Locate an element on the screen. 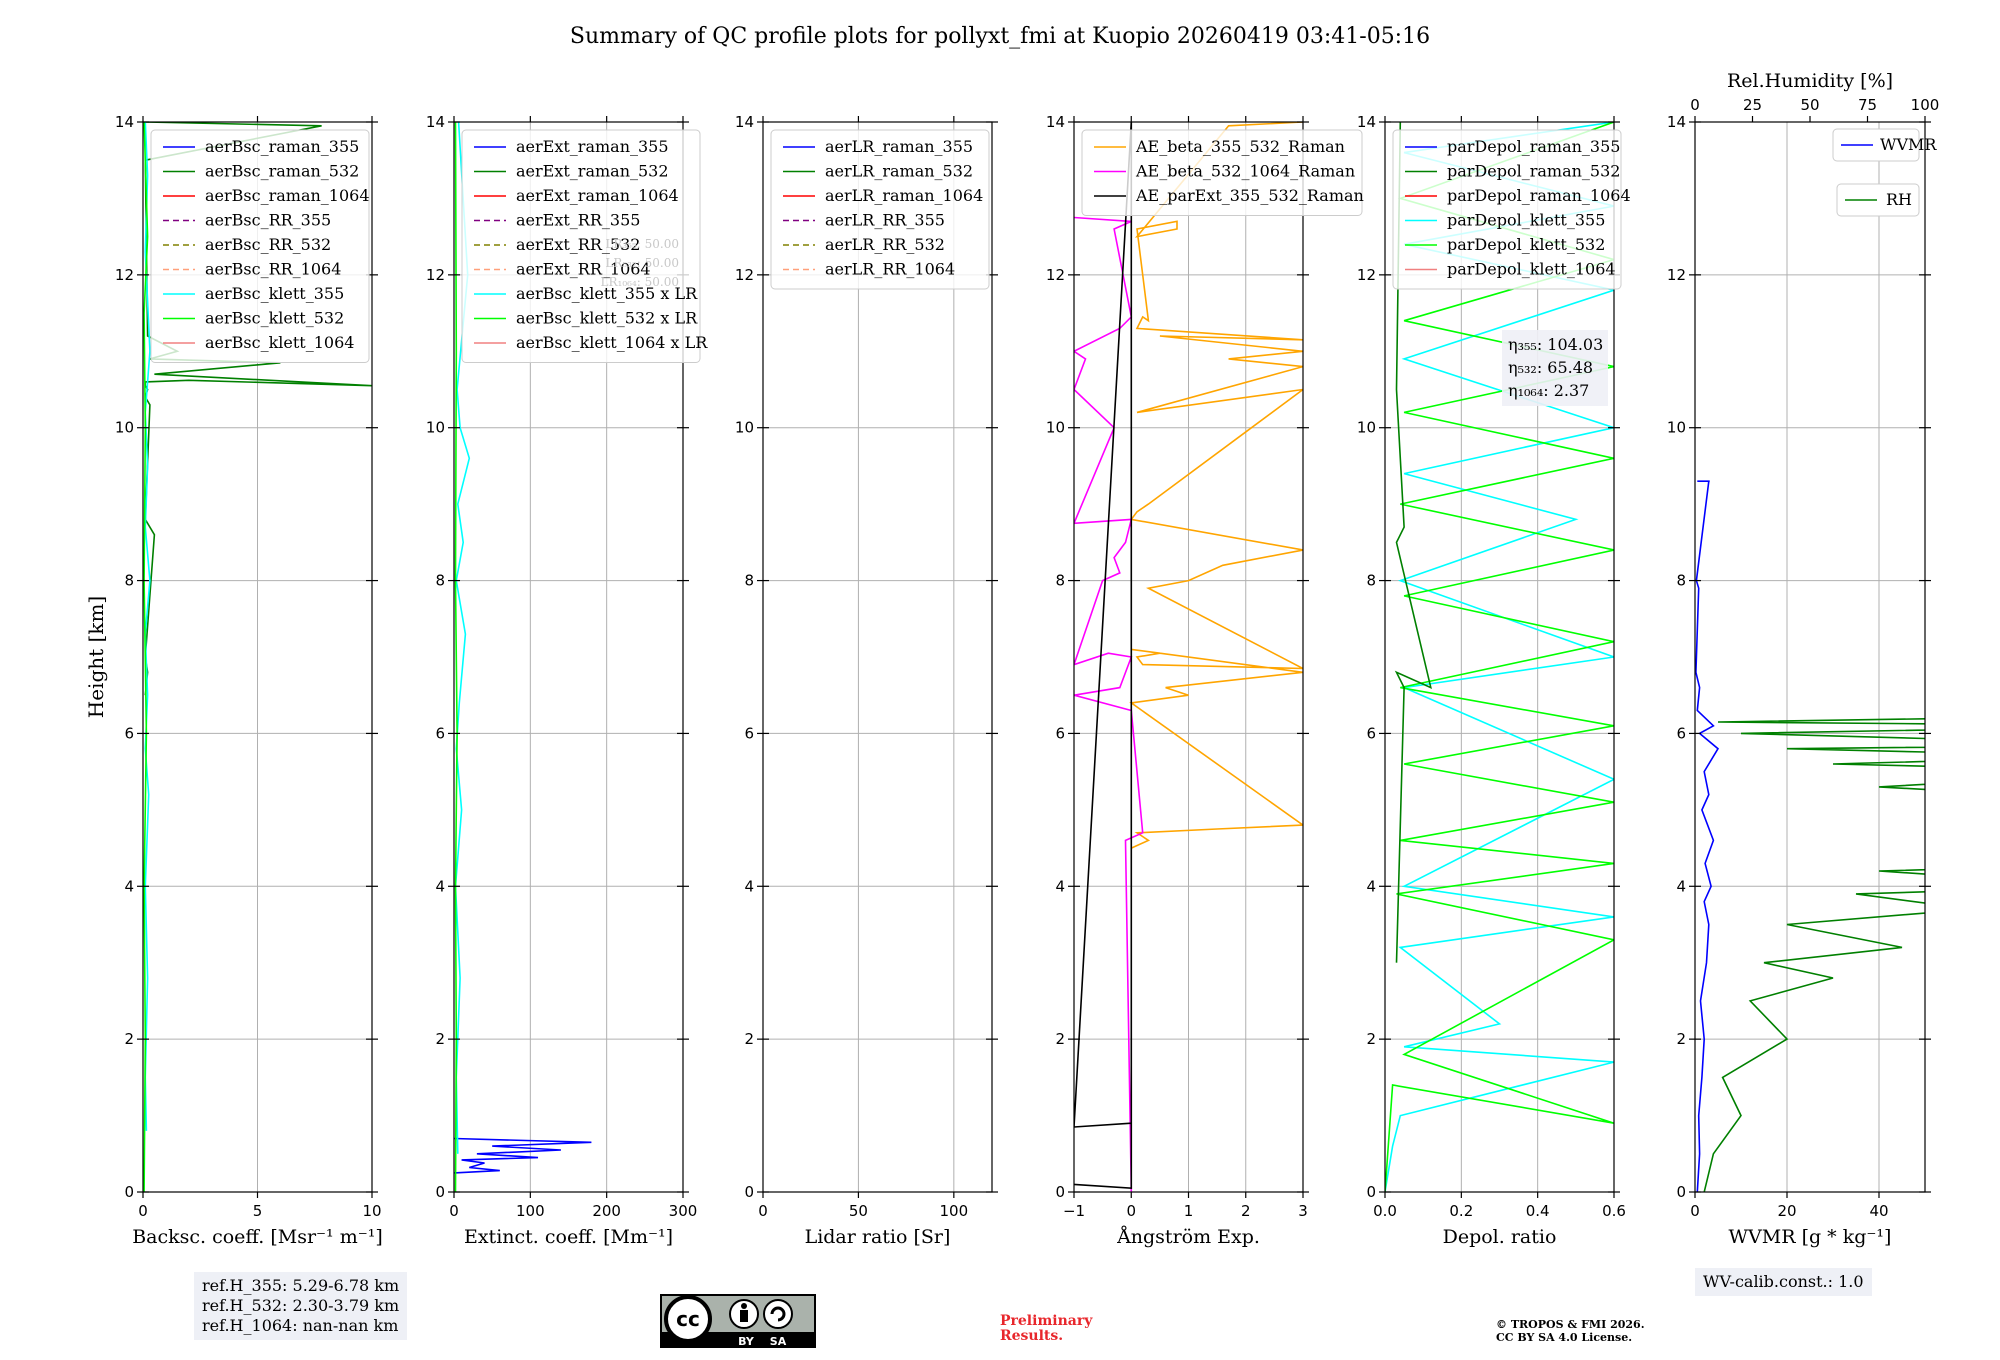 The height and width of the screenshot is (1360, 2000). eta-value: η₅₃₂: 65.48 is located at coordinates (1550, 367).